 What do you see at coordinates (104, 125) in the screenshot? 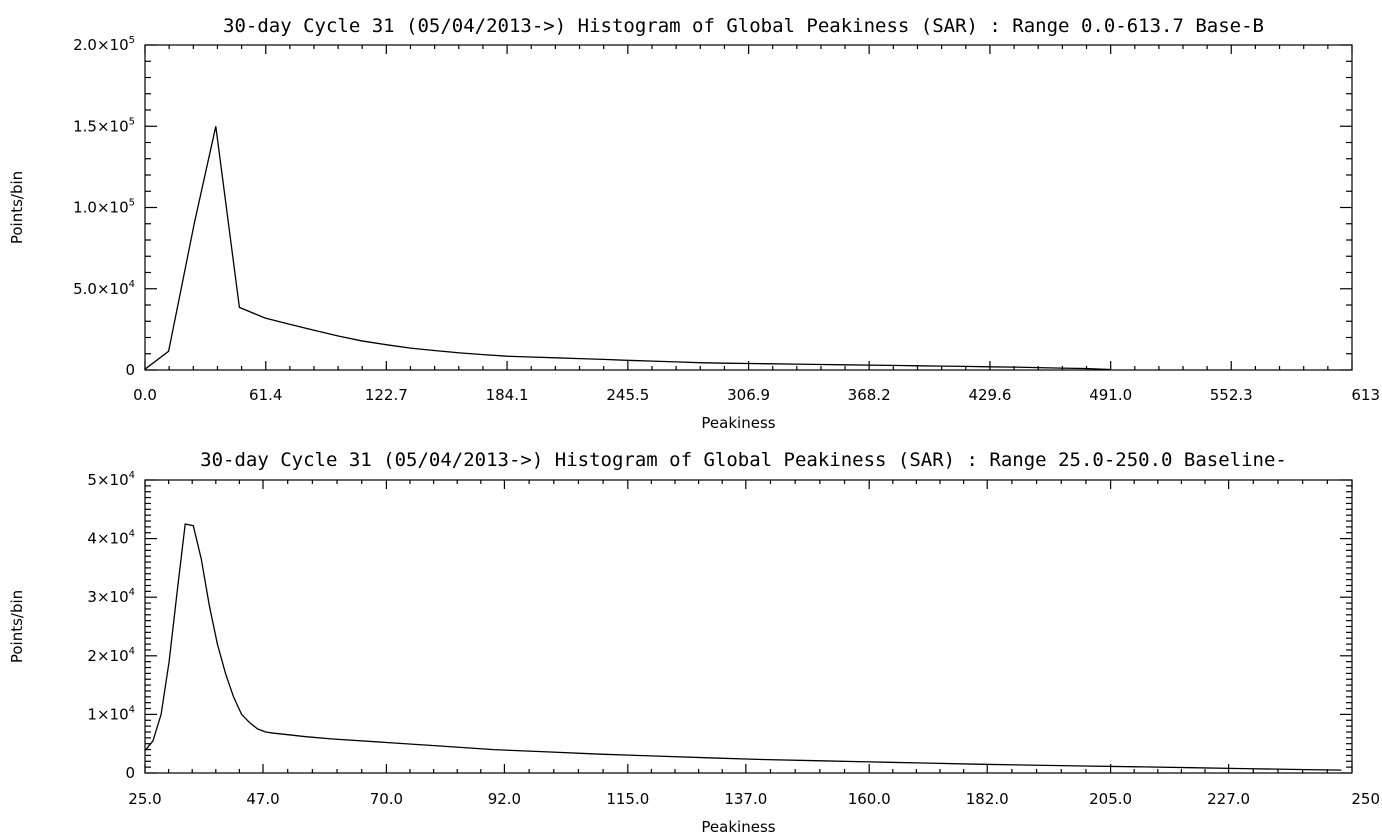
I see `y-tick-label: 1.5×105` at bounding box center [104, 125].